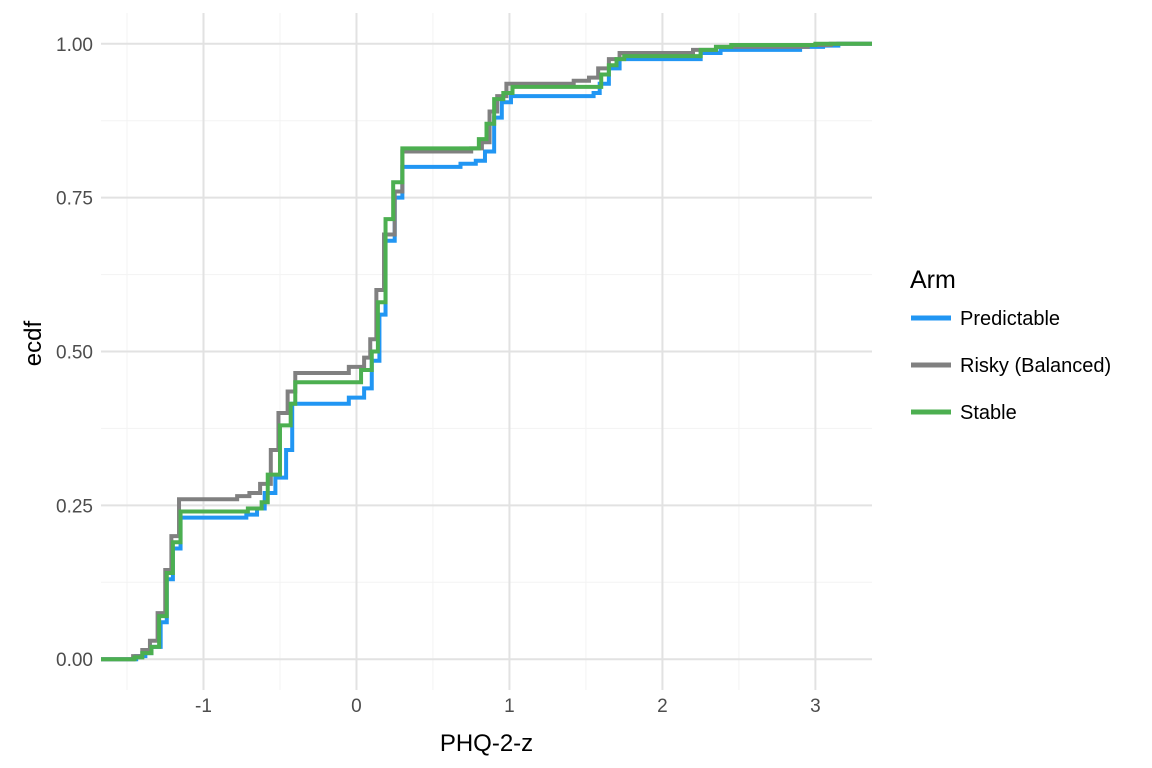 Image resolution: width=1152 pixels, height=768 pixels. I want to click on x-axis-title: PHQ-2-z, so click(486, 743).